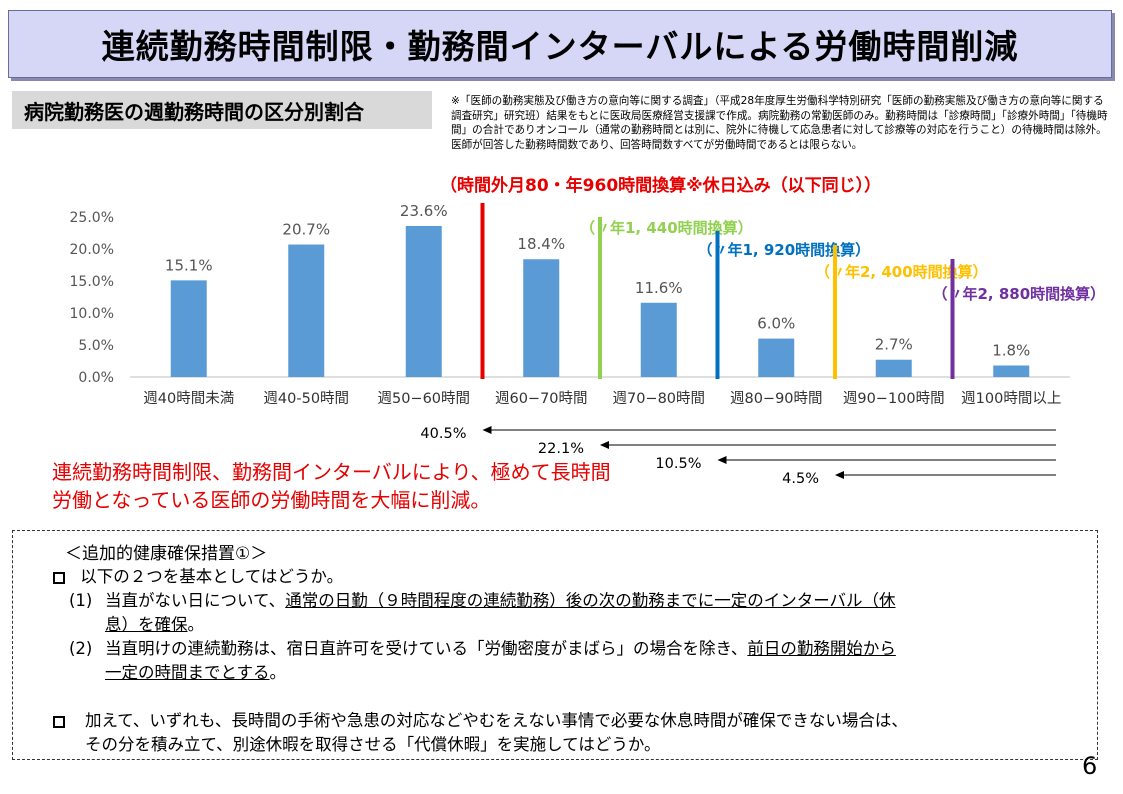  Describe the element at coordinates (784, 250) in the screenshot. I see `threshold-label: （〃年1, 920時間換算）` at that location.